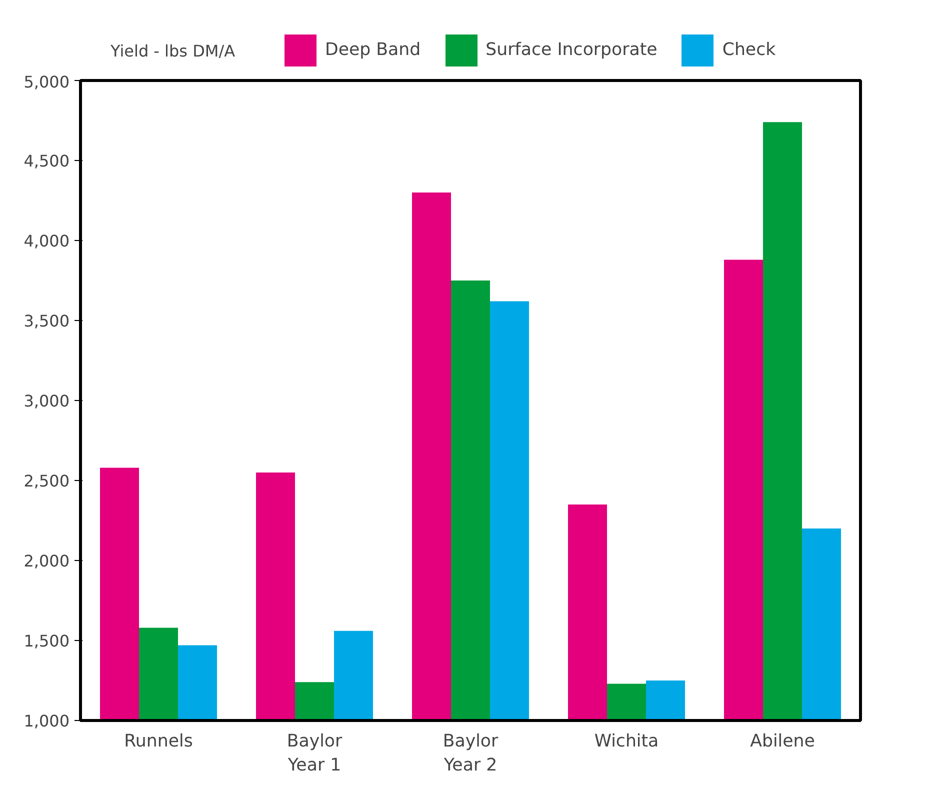  What do you see at coordinates (47, 82) in the screenshot?
I see `y-tick-label: 5,000` at bounding box center [47, 82].